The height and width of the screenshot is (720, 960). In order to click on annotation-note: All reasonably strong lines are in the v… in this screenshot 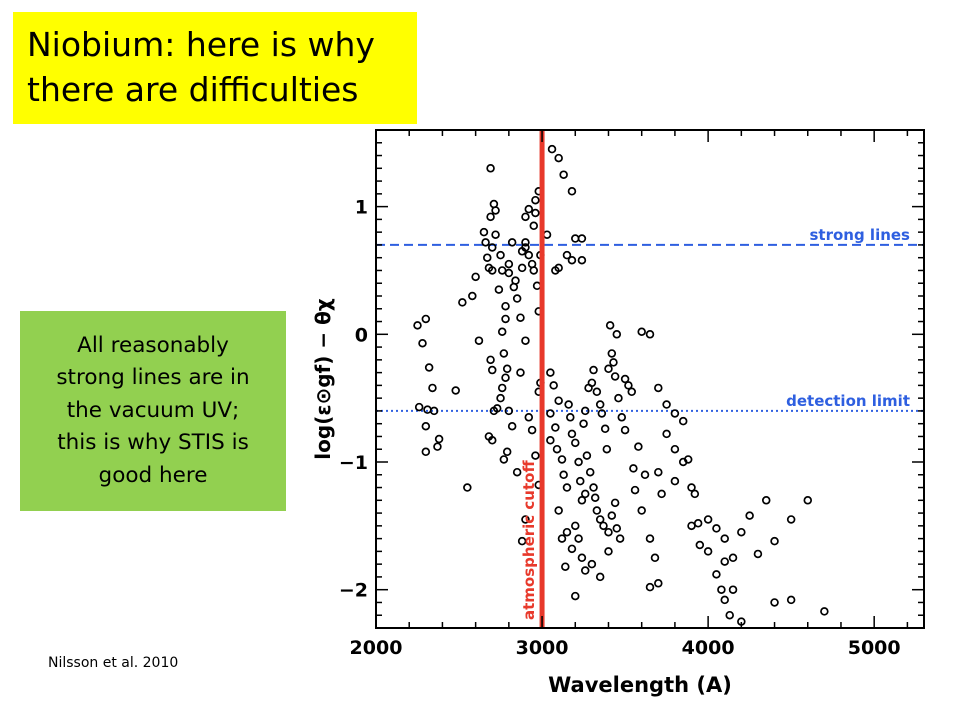, I will do `click(153, 411)`.